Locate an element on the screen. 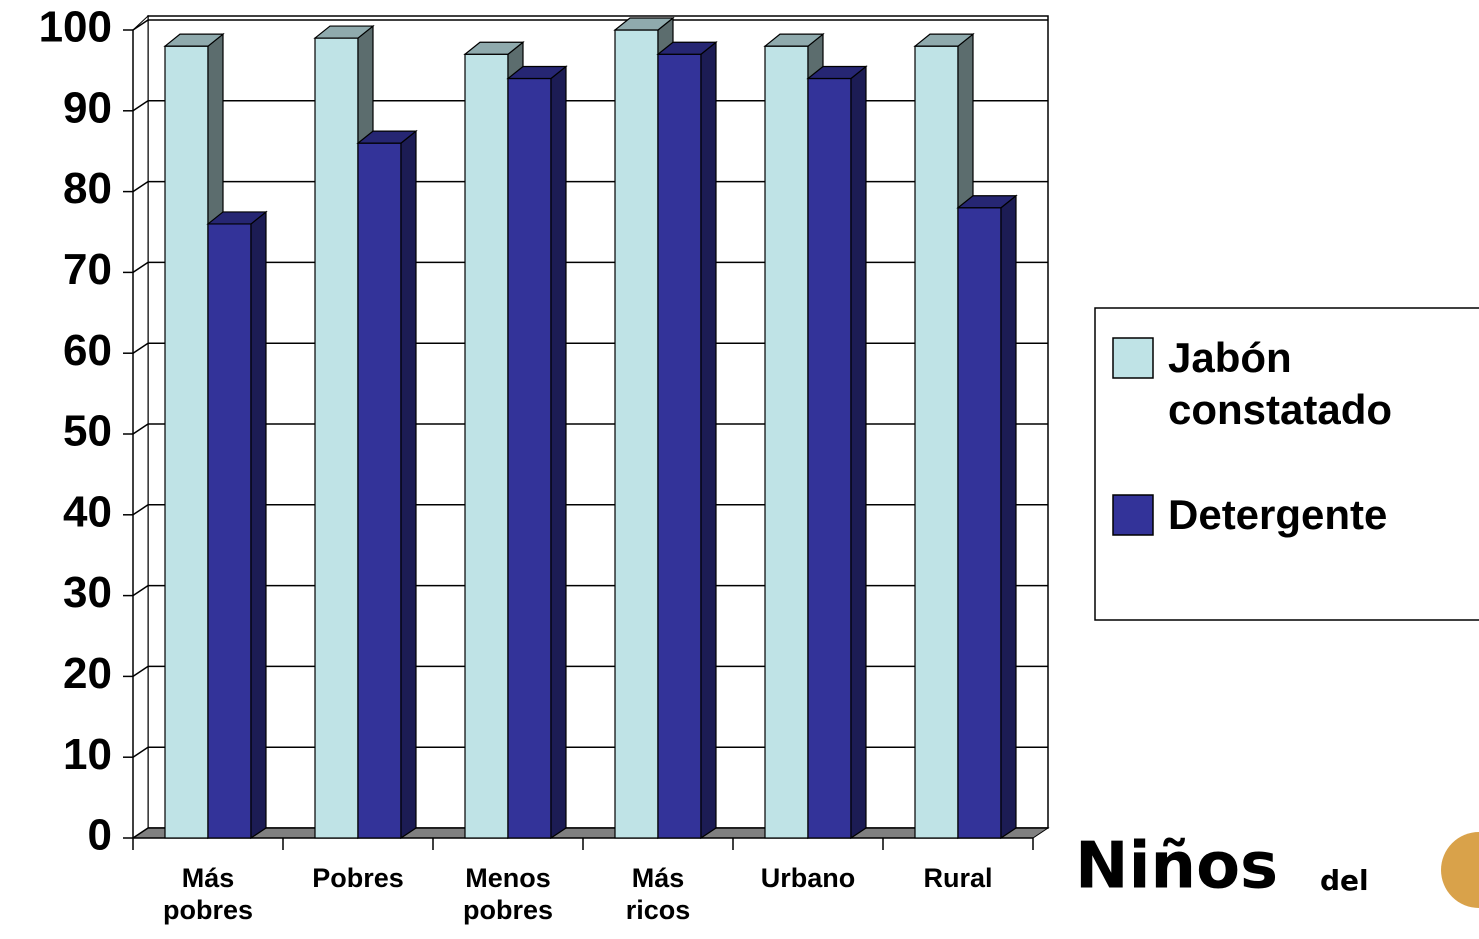 The width and height of the screenshot is (1479, 939). x-tick-label: Rural is located at coordinates (958, 878).